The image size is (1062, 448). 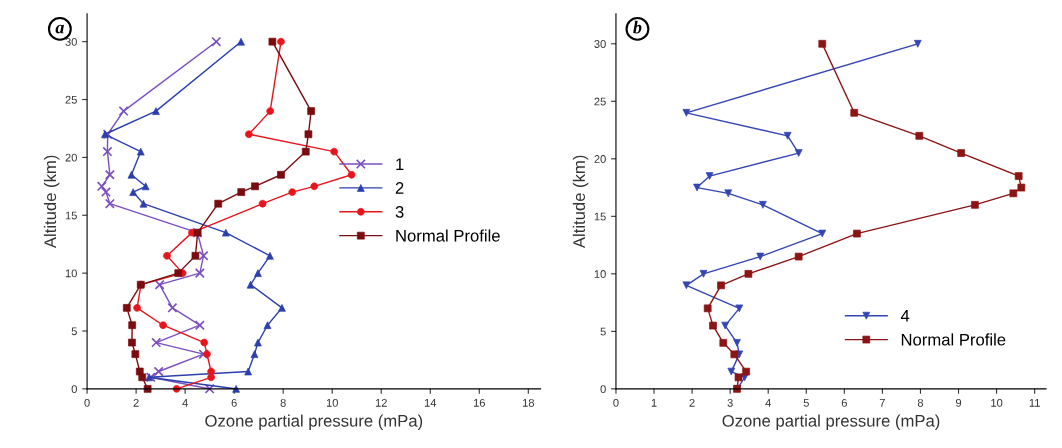 What do you see at coordinates (905, 316) in the screenshot?
I see `legend-label: 4` at bounding box center [905, 316].